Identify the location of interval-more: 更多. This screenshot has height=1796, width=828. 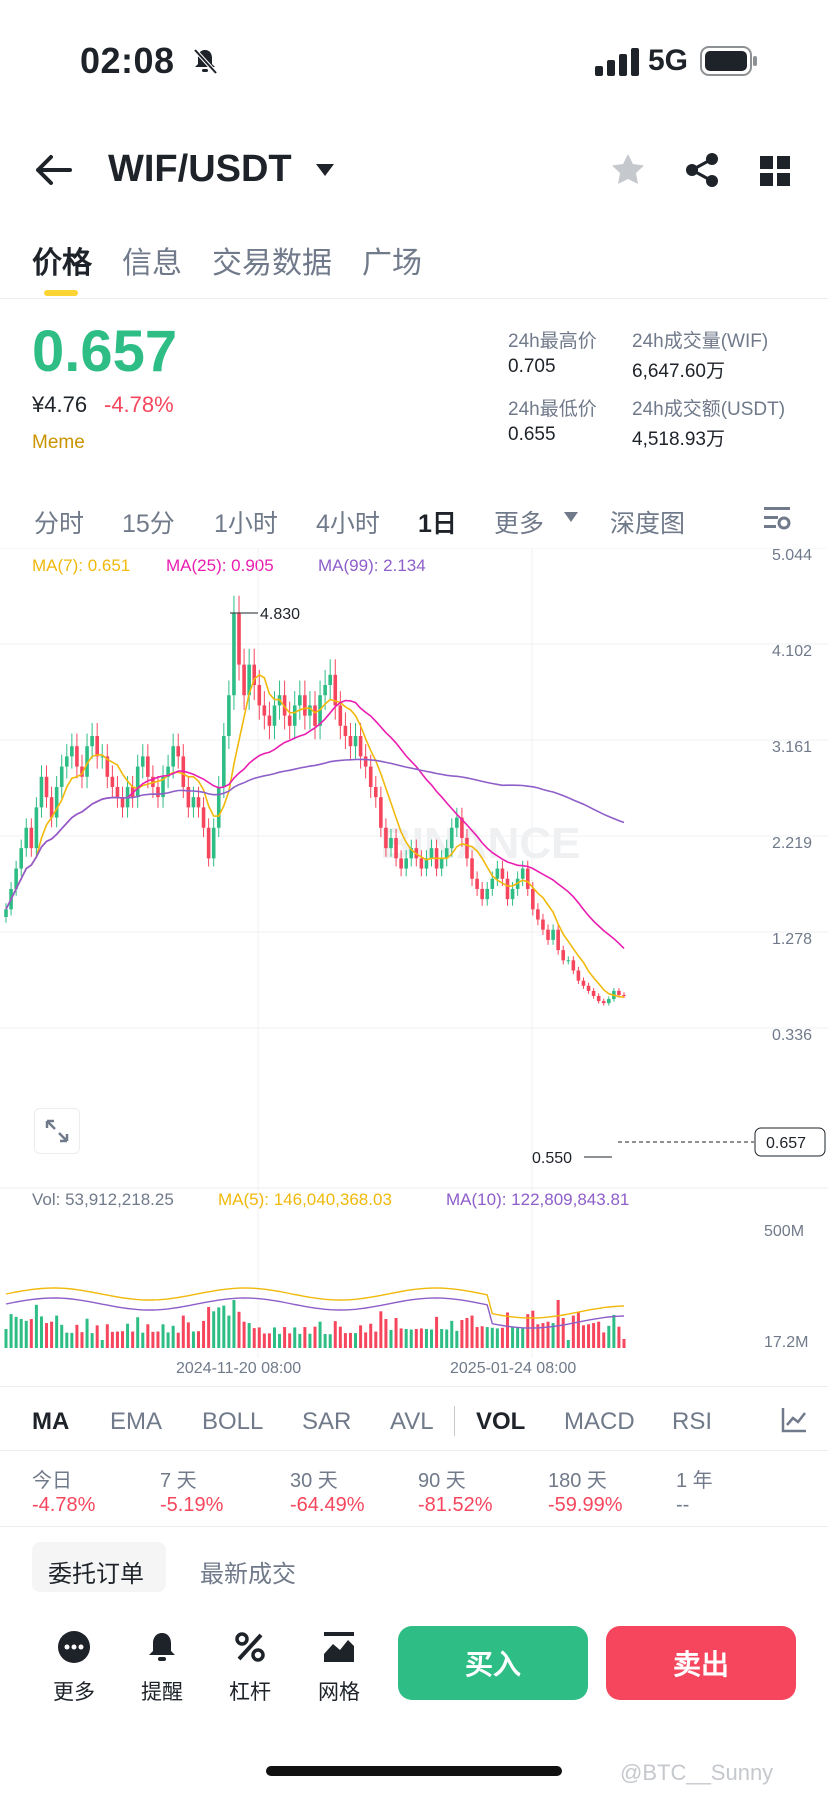
(519, 524).